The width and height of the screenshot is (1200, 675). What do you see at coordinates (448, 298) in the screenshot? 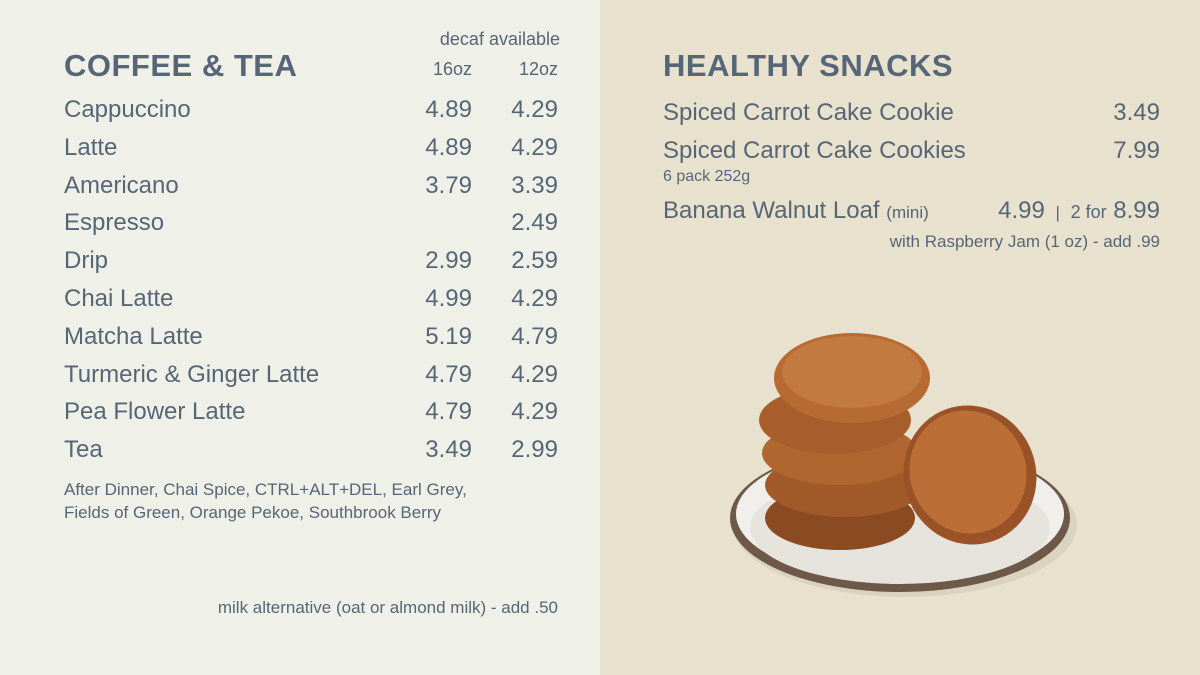
I see `price-16oz: 4.99` at bounding box center [448, 298].